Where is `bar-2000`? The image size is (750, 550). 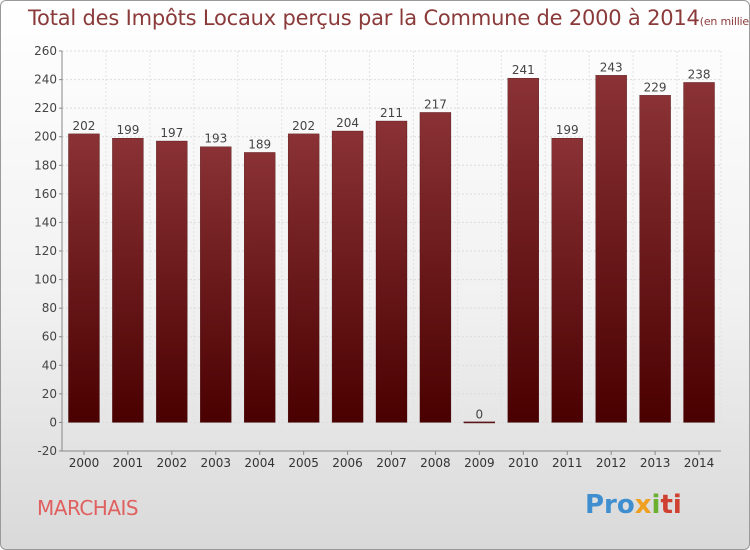 bar-2000 is located at coordinates (84, 278).